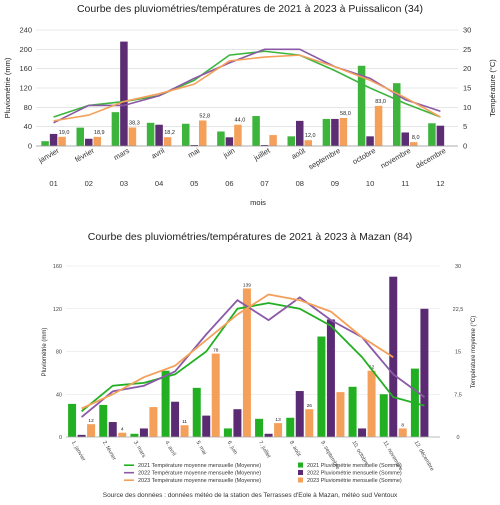  I want to click on chart1-month-number: 03, so click(124, 183).